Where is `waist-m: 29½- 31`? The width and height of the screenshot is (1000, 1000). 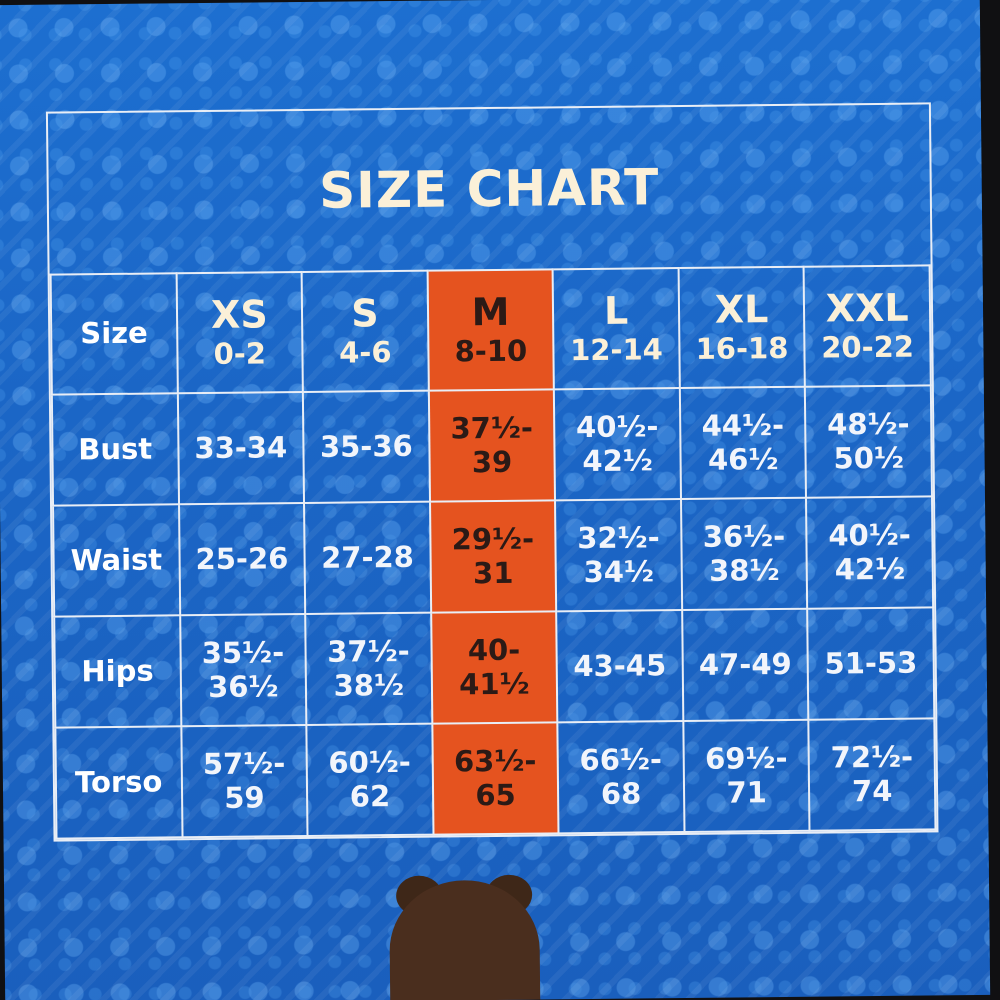
waist-m: 29½- 31 is located at coordinates (493, 556).